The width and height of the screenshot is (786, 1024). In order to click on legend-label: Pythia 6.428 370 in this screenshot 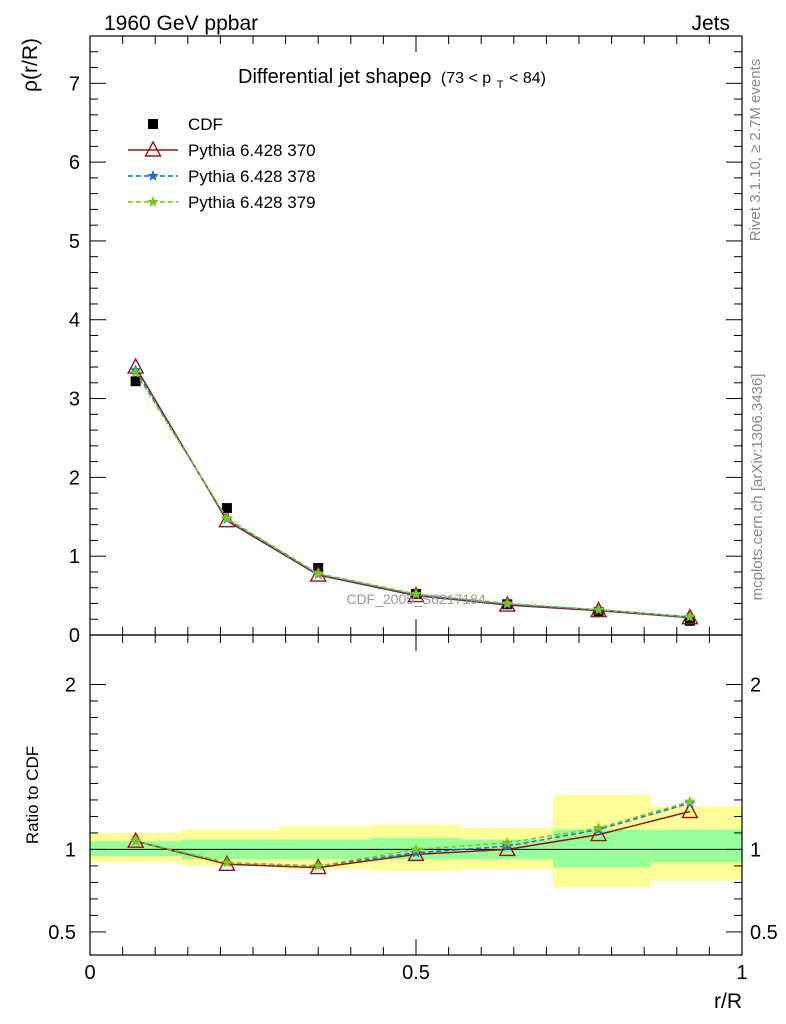, I will do `click(252, 150)`.